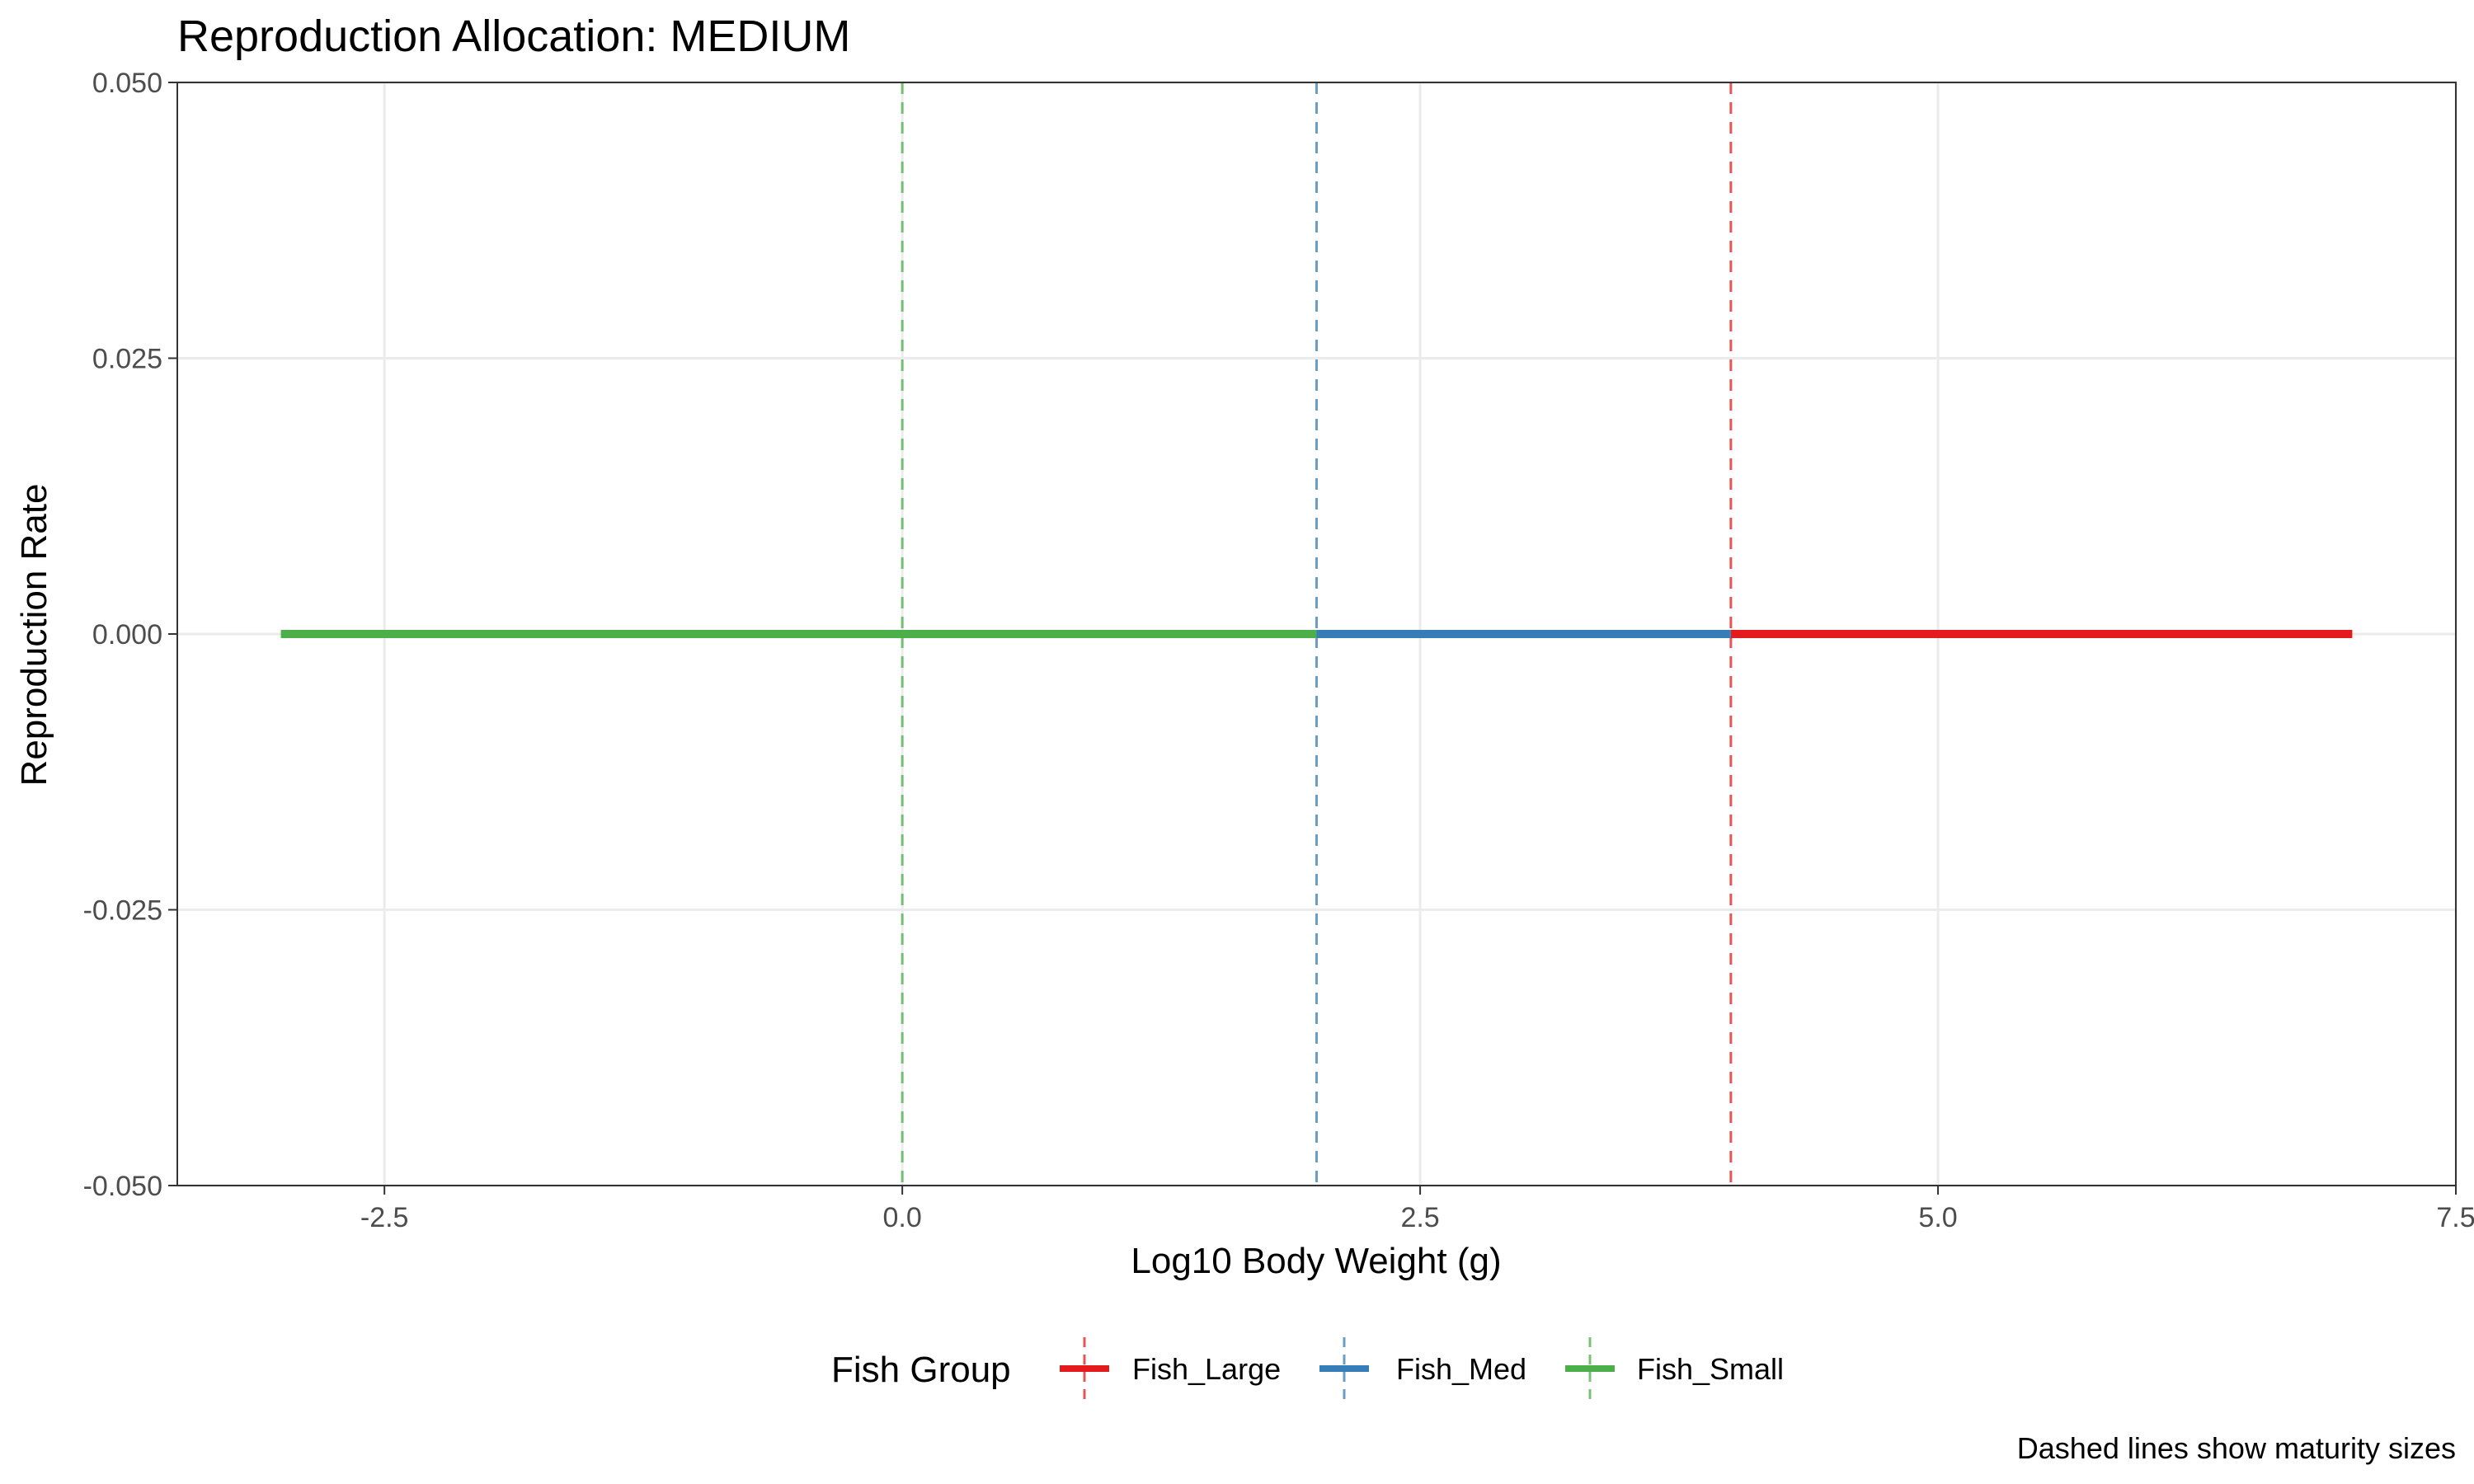 The height and width of the screenshot is (1484, 2474). Describe the element at coordinates (1710, 1369) in the screenshot. I see `legend-label: Fish_Small` at that location.